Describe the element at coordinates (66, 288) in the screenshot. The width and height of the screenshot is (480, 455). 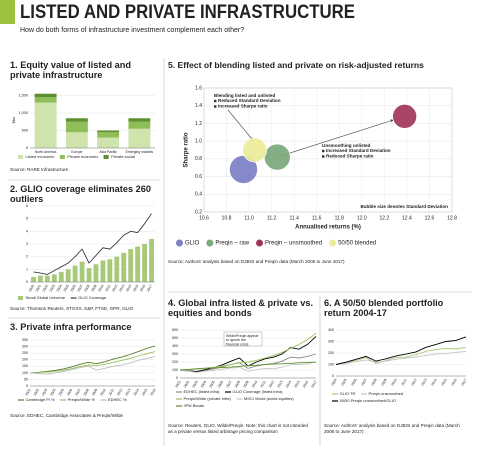
I see `x-tick-label: 2005` at that location.